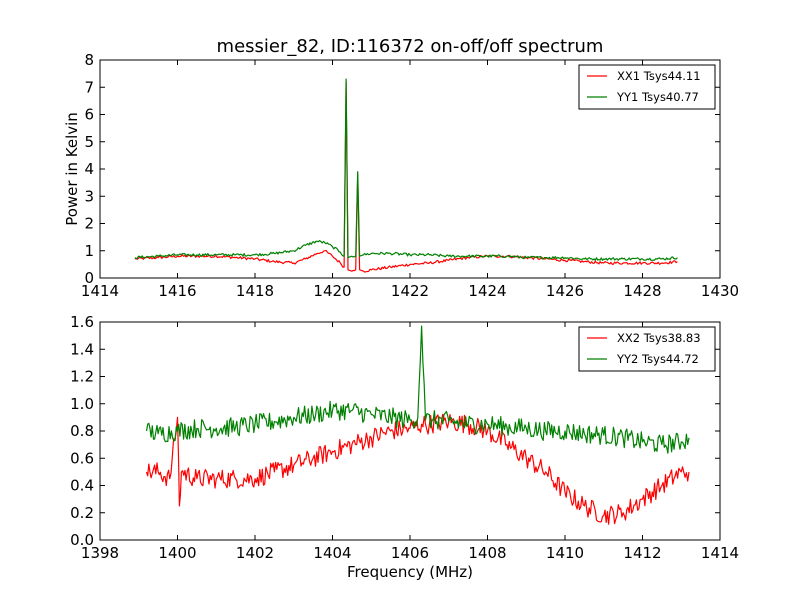 The width and height of the screenshot is (800, 600). What do you see at coordinates (89, 87) in the screenshot?
I see `top-y-tick-label: 7` at bounding box center [89, 87].